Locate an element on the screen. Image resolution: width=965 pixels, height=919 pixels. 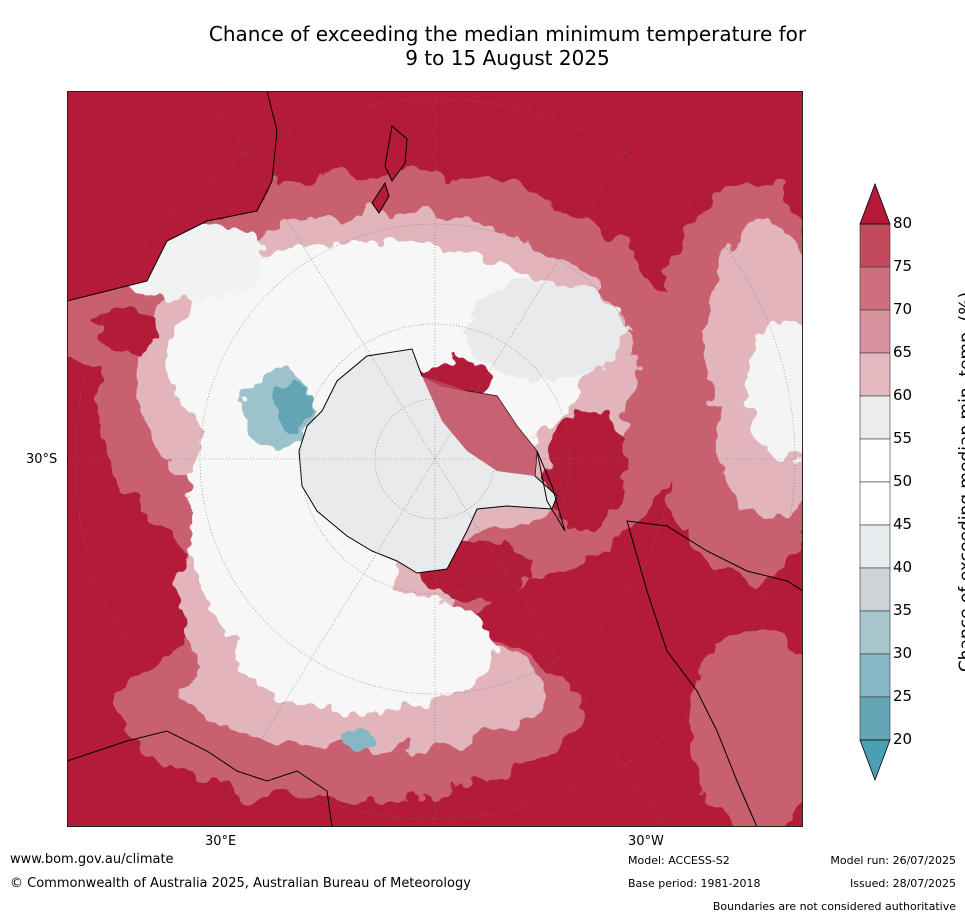
title-line-2: 9 to 15 August 2025 is located at coordinates (507, 58).